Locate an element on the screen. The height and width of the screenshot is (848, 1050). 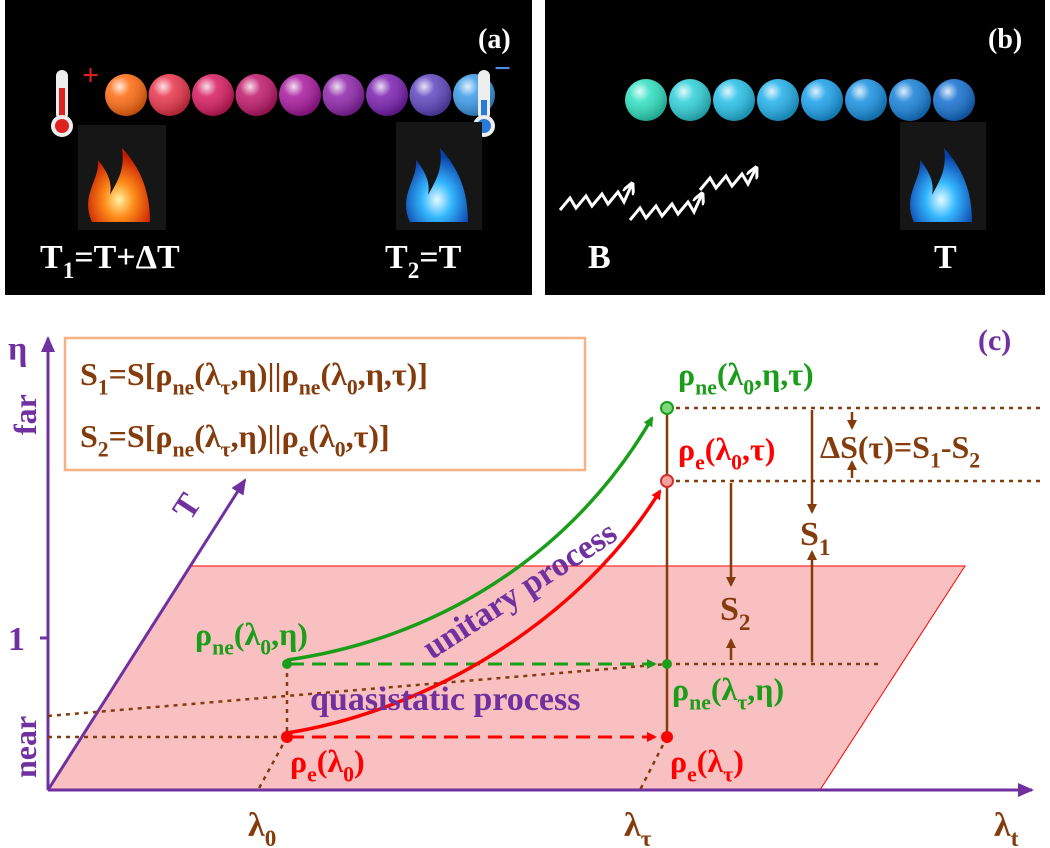
panel-b-label: (b) is located at coordinates (1005, 39).